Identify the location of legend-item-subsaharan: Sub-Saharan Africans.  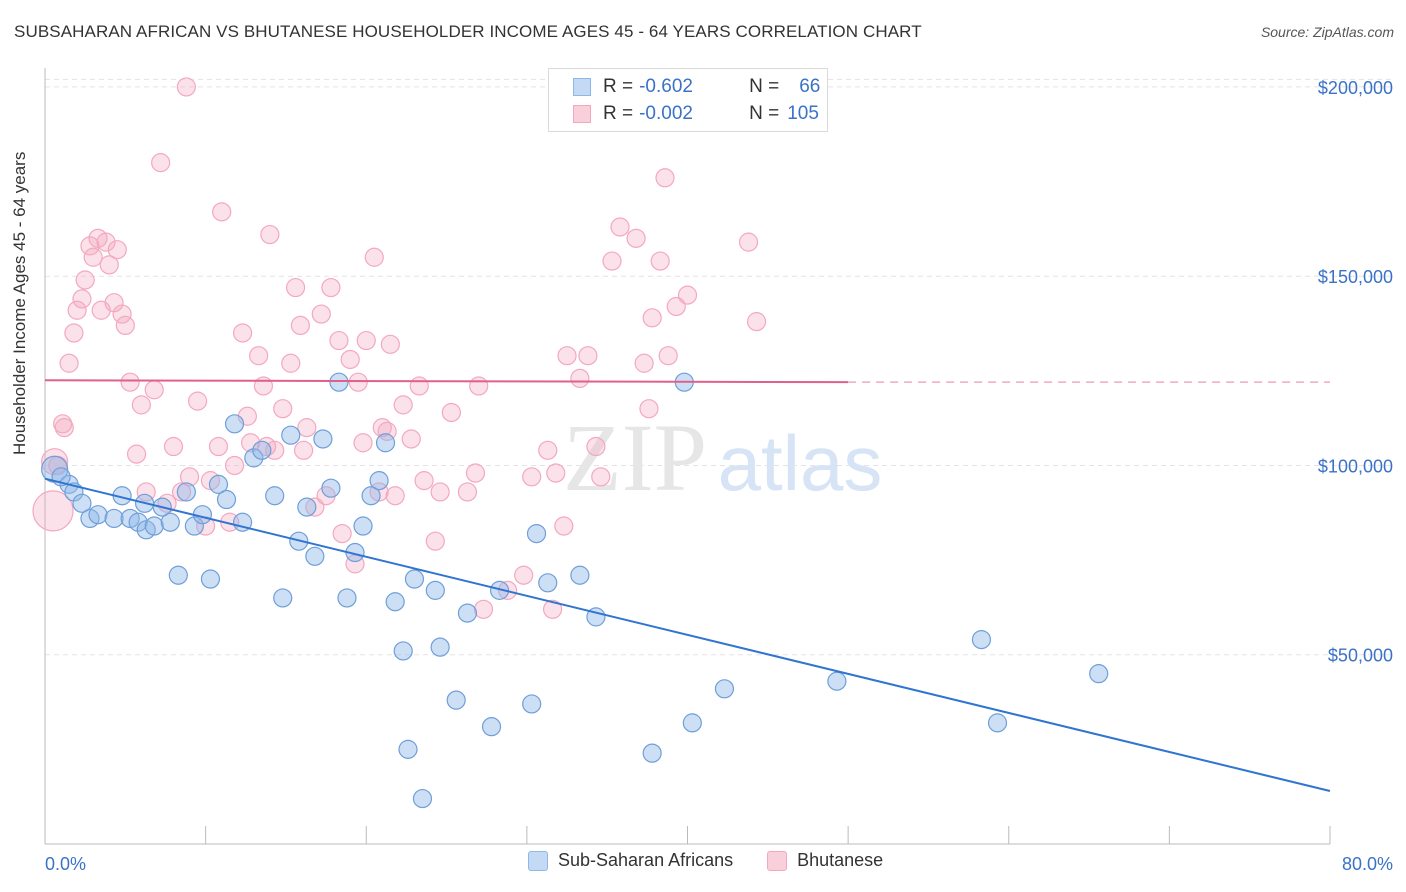
(630, 860).